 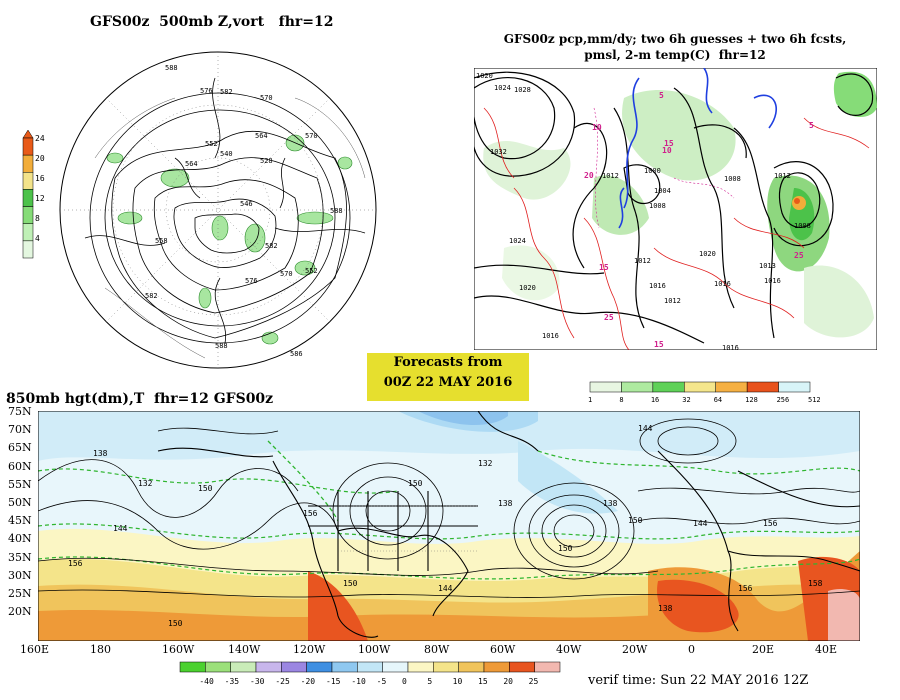 What do you see at coordinates (20, 430) in the screenshot?
I see `lat-label: 70N` at bounding box center [20, 430].